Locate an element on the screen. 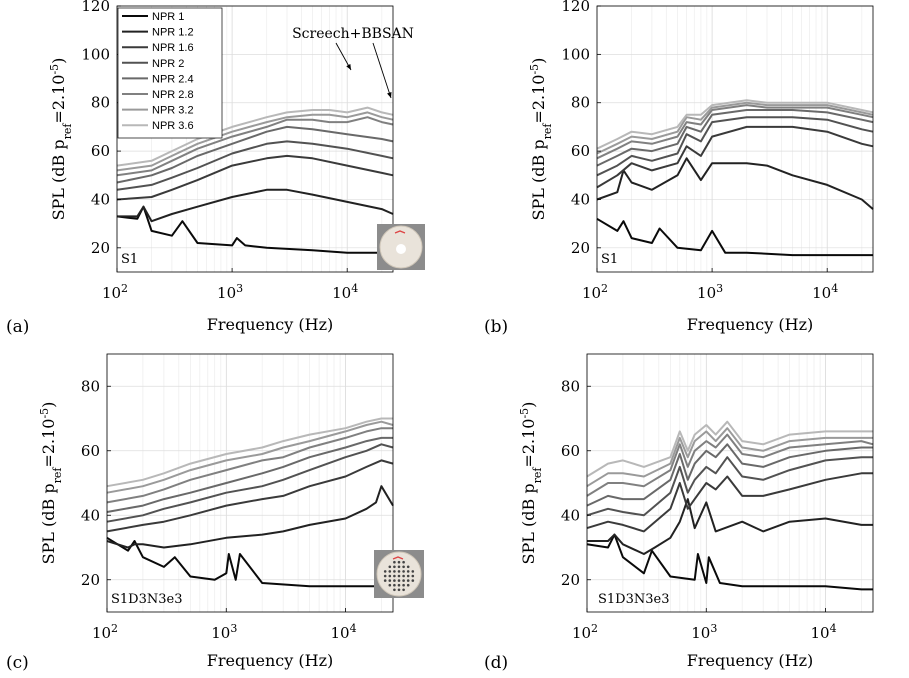 This screenshot has height=678, width=909. inset-photo is located at coordinates (399, 574).